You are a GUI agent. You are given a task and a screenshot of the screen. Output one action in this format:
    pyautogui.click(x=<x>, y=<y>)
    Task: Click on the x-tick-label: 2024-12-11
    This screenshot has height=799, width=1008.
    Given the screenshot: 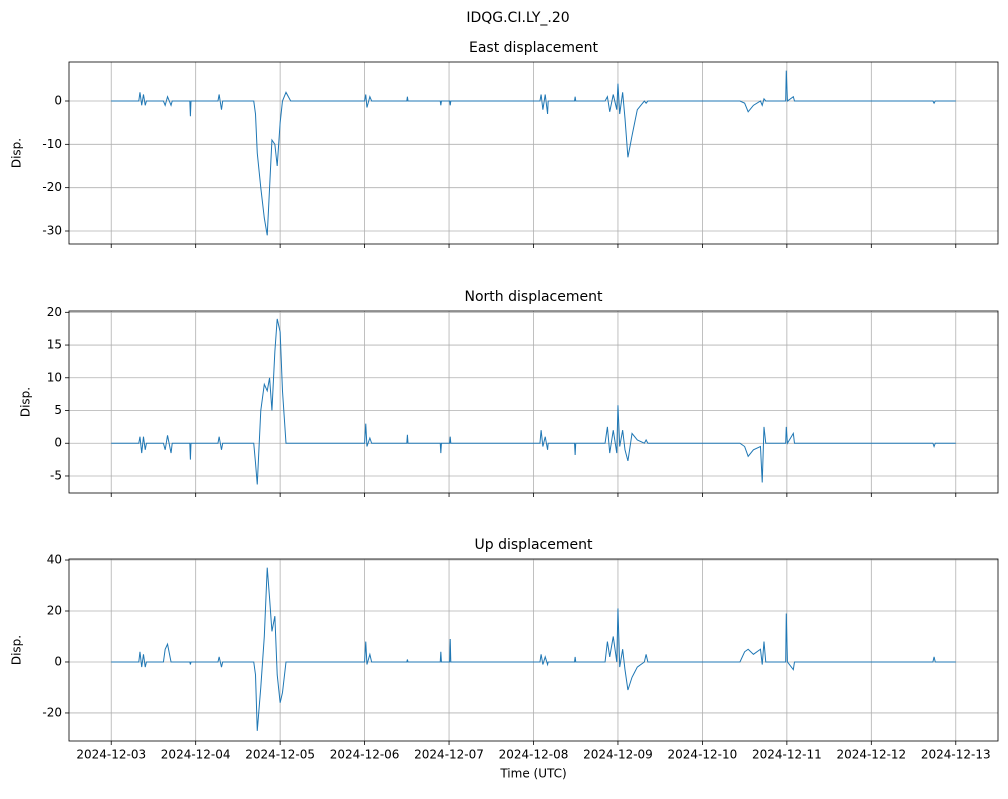 What is the action you would take?
    pyautogui.click(x=787, y=755)
    